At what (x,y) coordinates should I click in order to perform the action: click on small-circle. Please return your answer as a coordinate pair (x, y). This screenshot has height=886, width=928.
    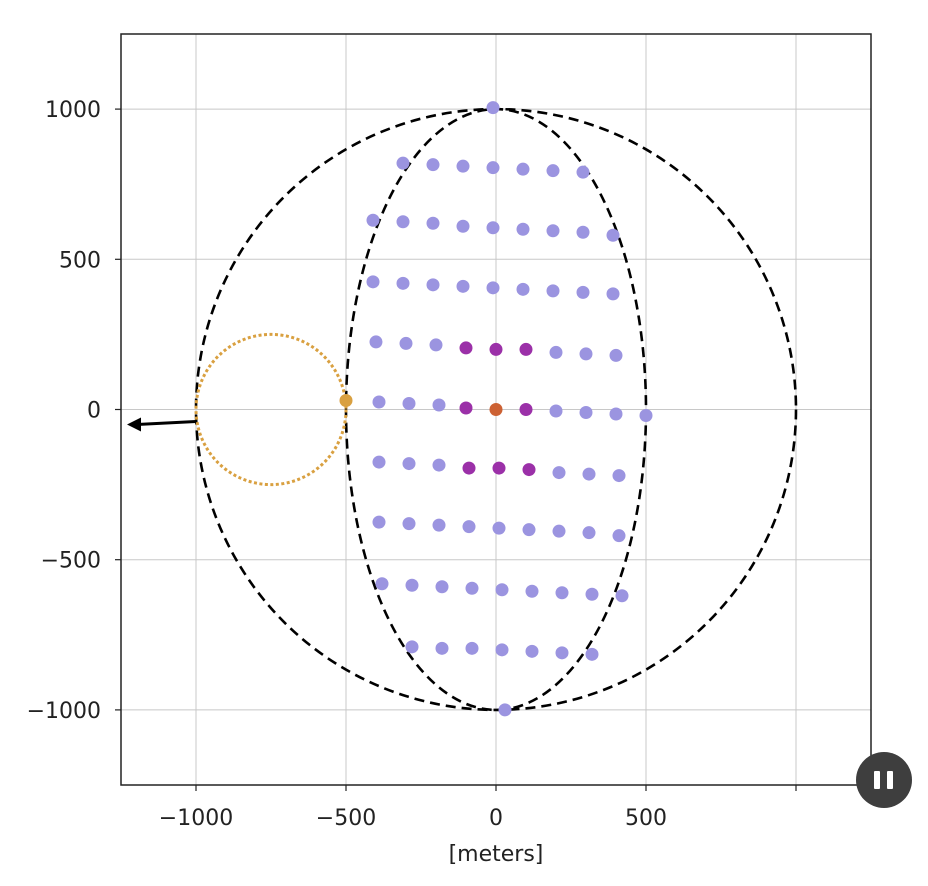
    Looking at the image, I should click on (271, 409).